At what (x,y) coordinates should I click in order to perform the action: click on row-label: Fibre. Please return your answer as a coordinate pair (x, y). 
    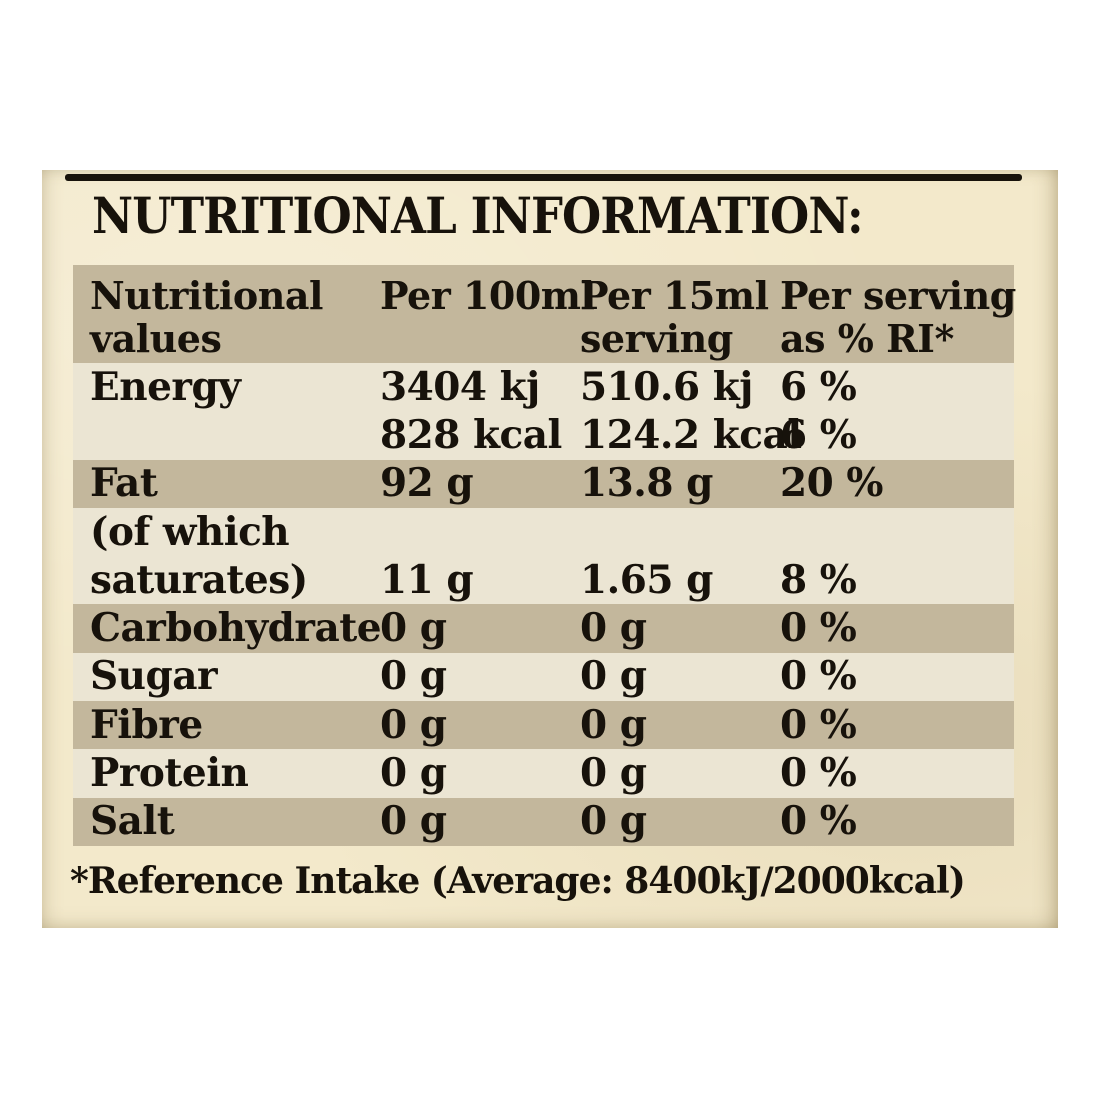
    Looking at the image, I should click on (146, 724).